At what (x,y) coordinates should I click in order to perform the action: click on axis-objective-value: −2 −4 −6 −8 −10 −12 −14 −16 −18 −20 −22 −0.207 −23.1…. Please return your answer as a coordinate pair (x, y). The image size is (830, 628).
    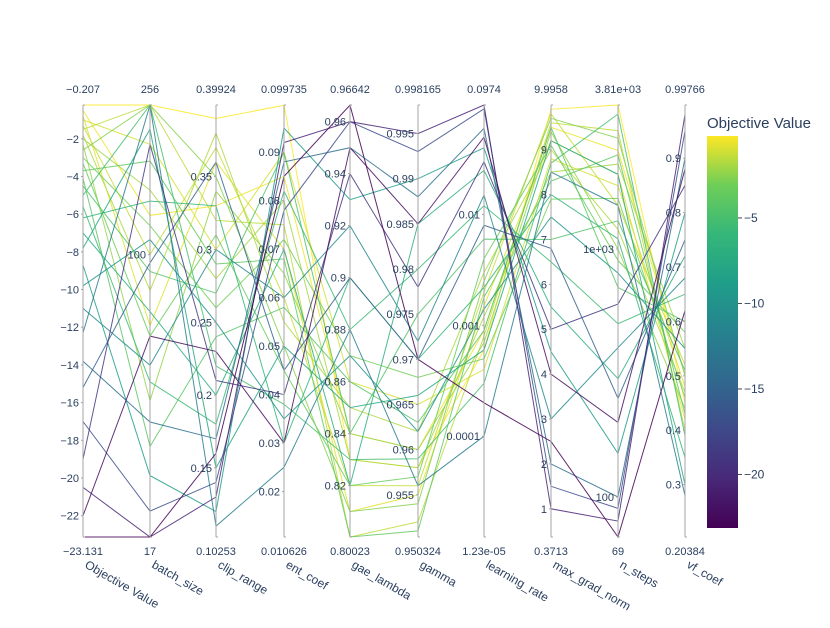
    Looking at the image, I should click on (110, 347).